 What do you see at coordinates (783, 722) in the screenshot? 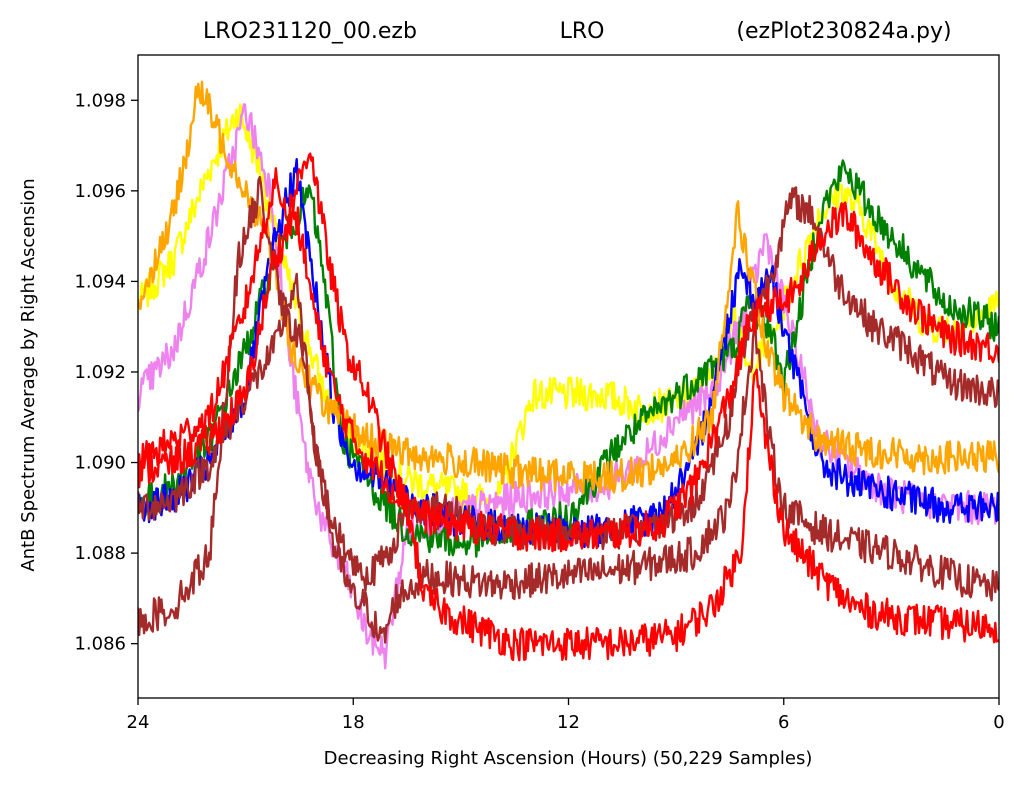
I see `x-tick-label: 6` at bounding box center [783, 722].